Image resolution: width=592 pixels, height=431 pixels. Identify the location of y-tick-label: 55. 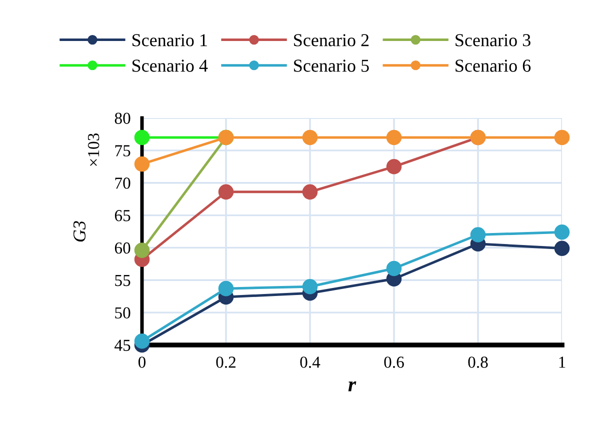
(122, 280).